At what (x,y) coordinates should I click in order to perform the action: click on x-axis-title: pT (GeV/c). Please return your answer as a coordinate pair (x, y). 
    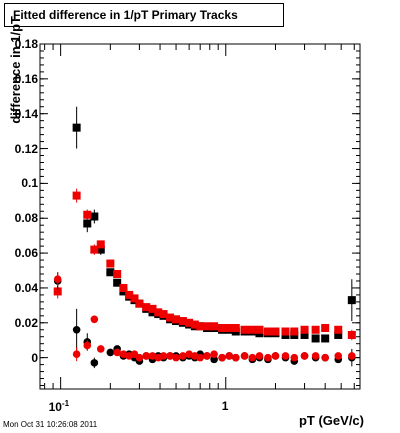
    Looking at the image, I should click on (331, 420).